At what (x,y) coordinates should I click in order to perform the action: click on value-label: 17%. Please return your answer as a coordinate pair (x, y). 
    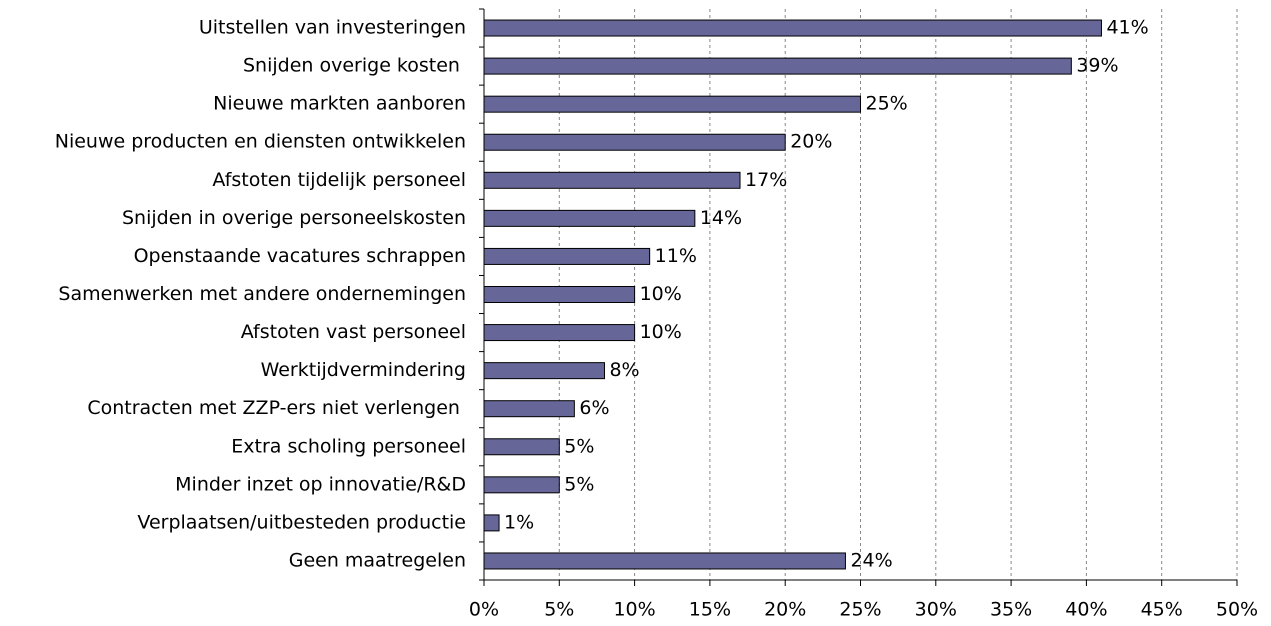
    Looking at the image, I should click on (766, 180).